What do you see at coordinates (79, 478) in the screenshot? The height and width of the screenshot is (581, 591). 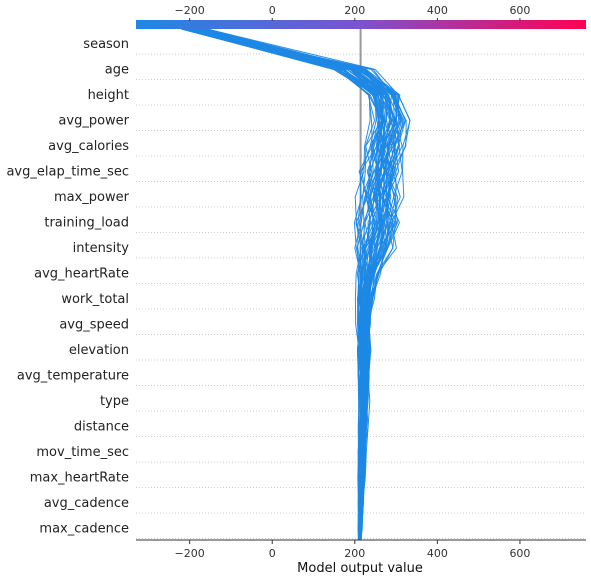 I see `feature-label: max_heartRate` at bounding box center [79, 478].